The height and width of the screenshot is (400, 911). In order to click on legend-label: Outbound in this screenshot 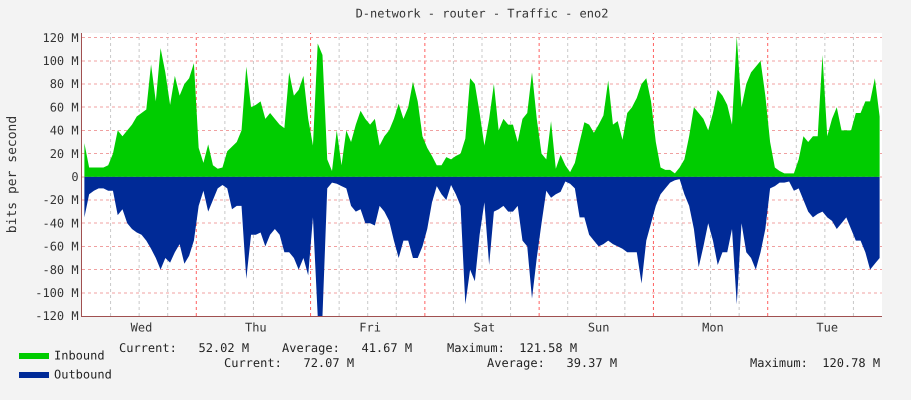, I will do `click(83, 375)`.